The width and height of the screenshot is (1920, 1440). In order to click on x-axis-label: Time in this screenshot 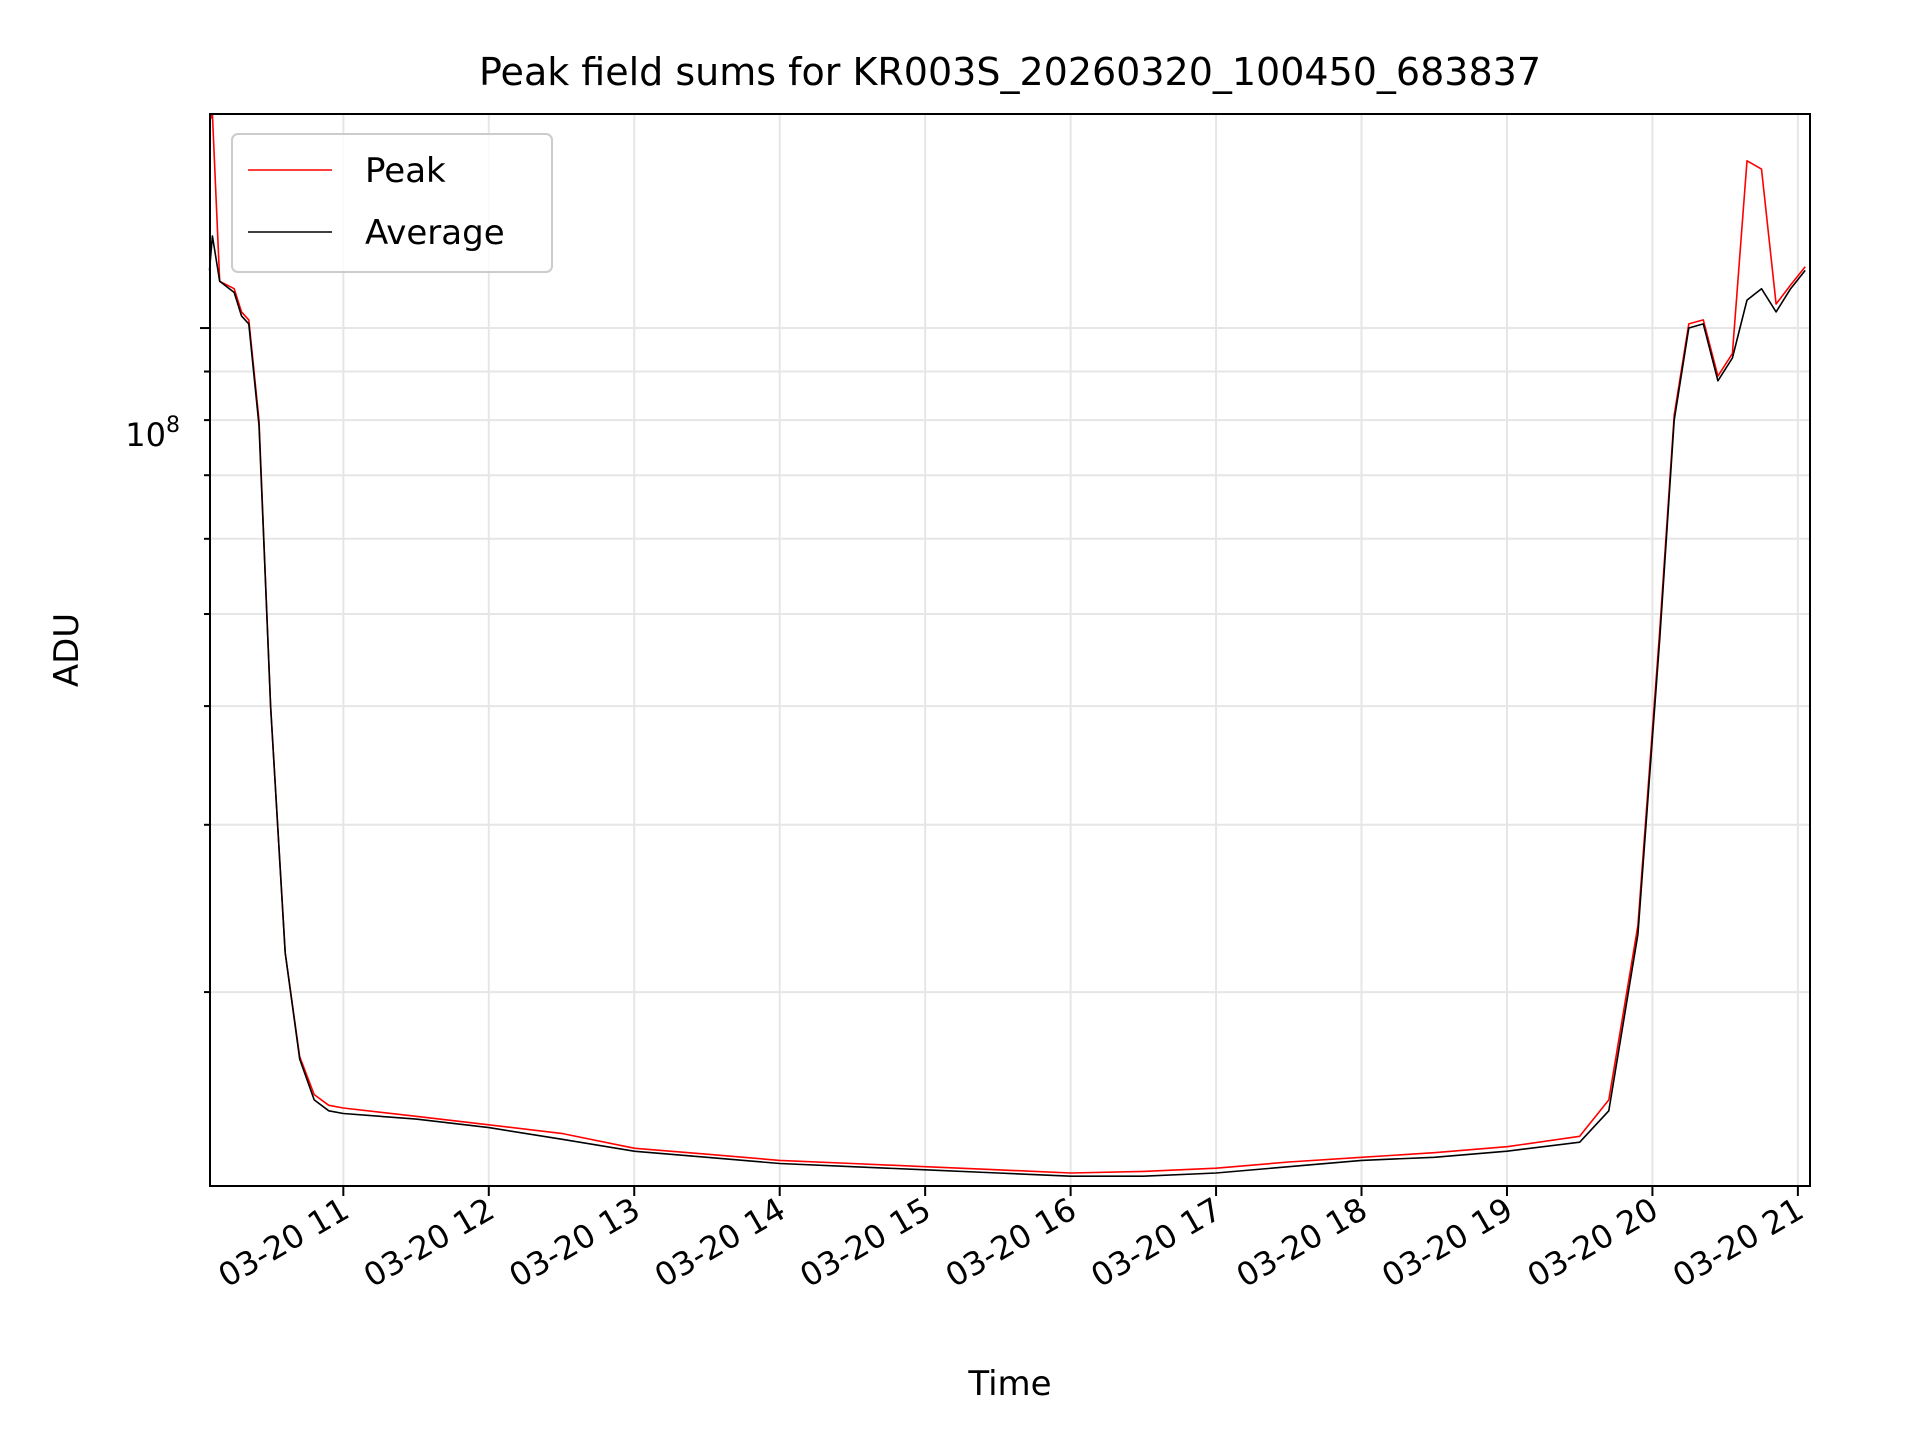, I will do `click(1009, 1384)`.